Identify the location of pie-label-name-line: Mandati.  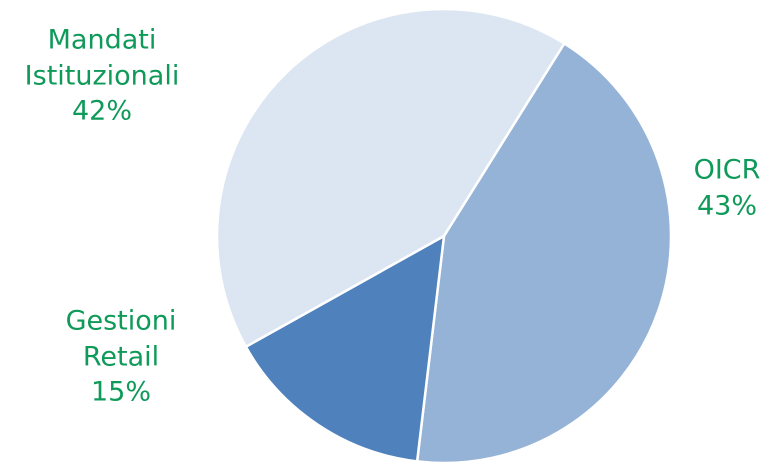
(102, 40).